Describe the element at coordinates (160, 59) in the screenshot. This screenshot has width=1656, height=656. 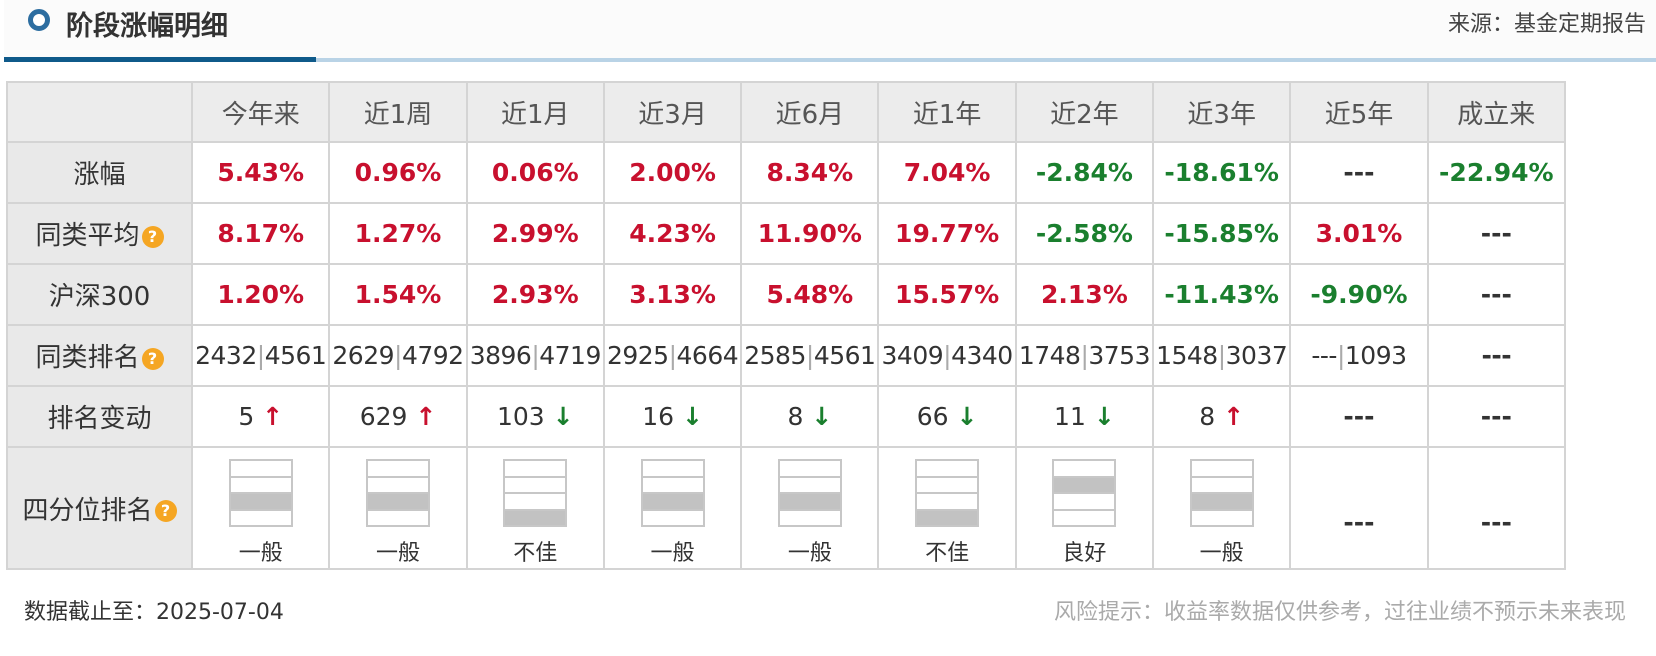
I see `header-underline-accent` at that location.